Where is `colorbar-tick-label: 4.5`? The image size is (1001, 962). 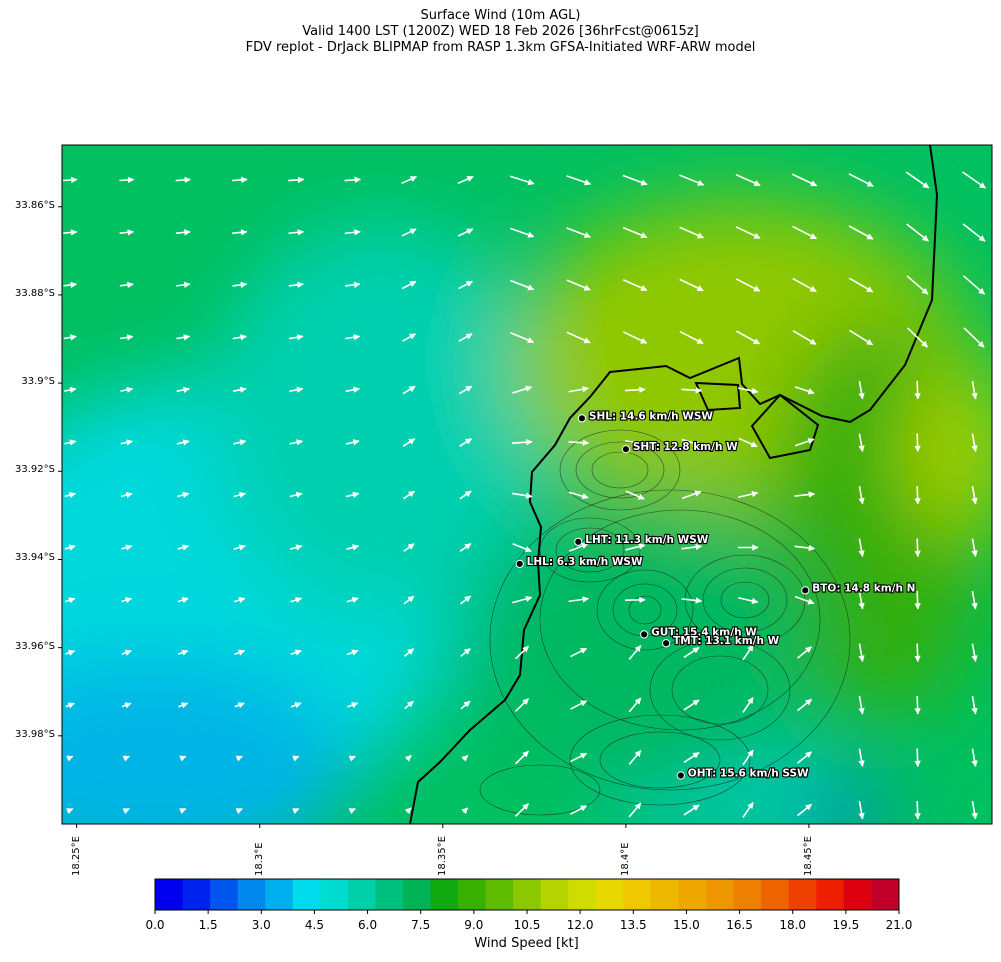
colorbar-tick-label: 4.5 is located at coordinates (314, 925).